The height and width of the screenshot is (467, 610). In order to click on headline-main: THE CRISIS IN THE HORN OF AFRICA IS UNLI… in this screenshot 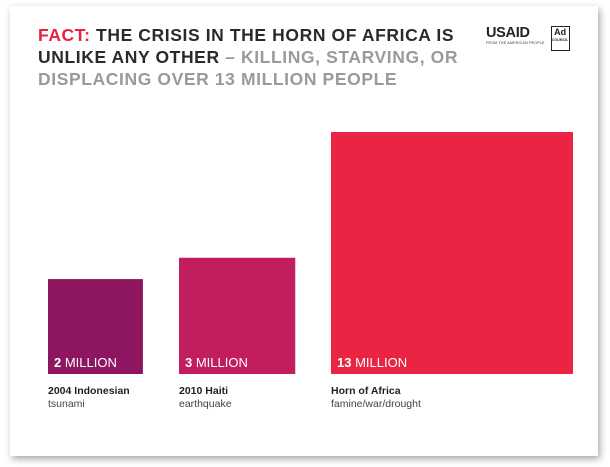, I will do `click(246, 46)`.